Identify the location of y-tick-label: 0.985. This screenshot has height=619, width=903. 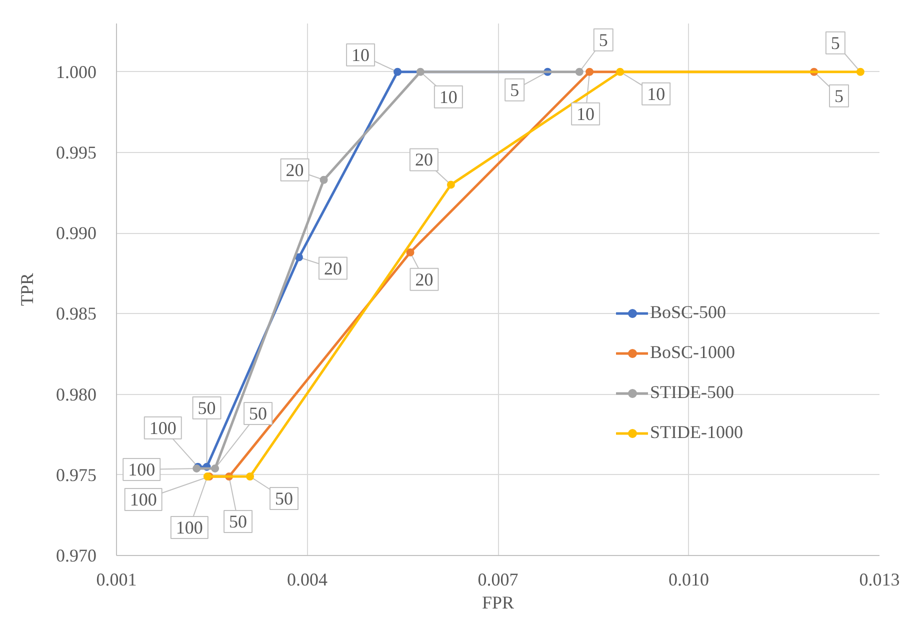
(76, 314).